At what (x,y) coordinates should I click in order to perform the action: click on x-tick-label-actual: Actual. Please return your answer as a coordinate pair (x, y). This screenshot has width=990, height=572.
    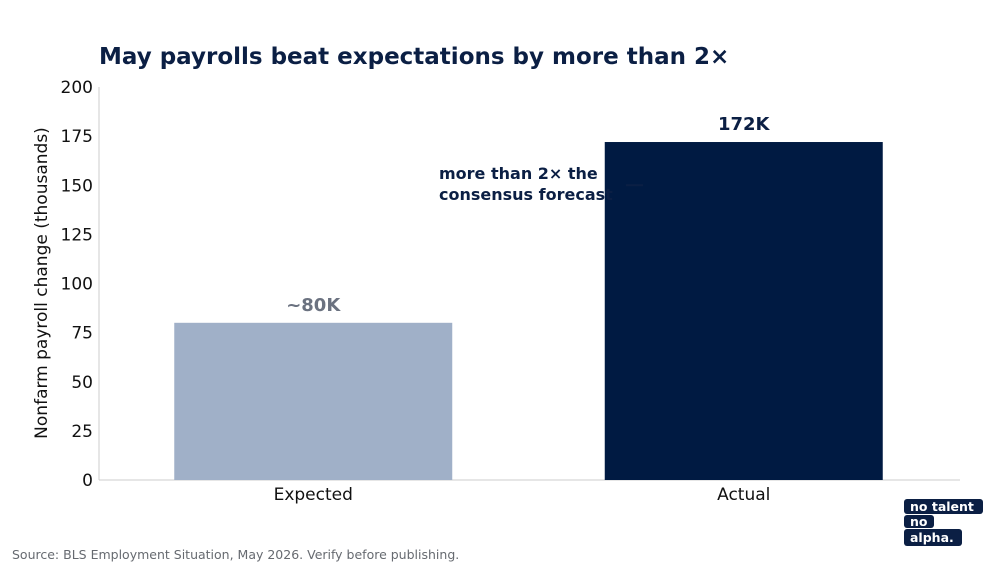
    Looking at the image, I should click on (743, 495).